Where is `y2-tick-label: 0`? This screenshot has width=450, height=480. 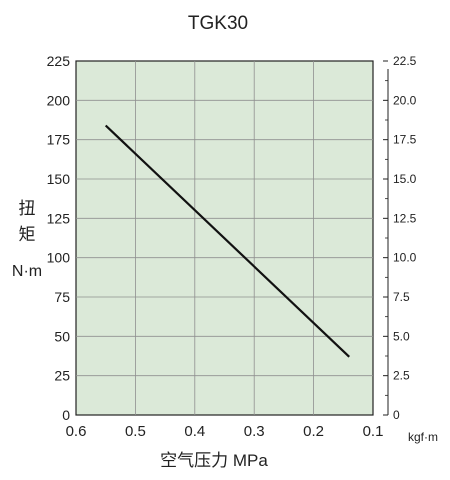
y2-tick-label: 0 is located at coordinates (396, 415).